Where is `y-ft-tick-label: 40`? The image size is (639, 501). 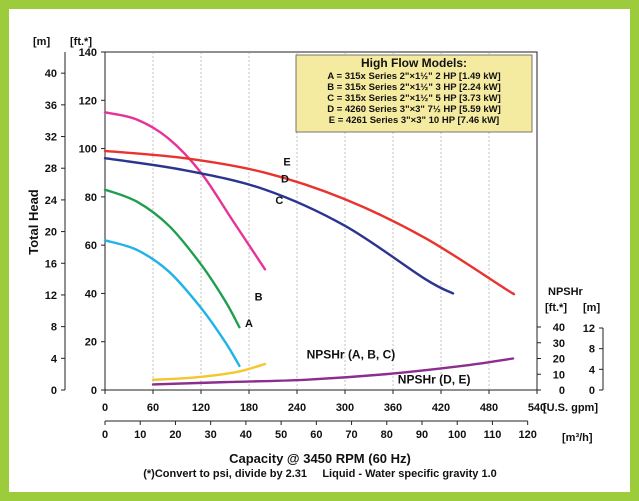
y-ft-tick-label: 40 is located at coordinates (91, 294).